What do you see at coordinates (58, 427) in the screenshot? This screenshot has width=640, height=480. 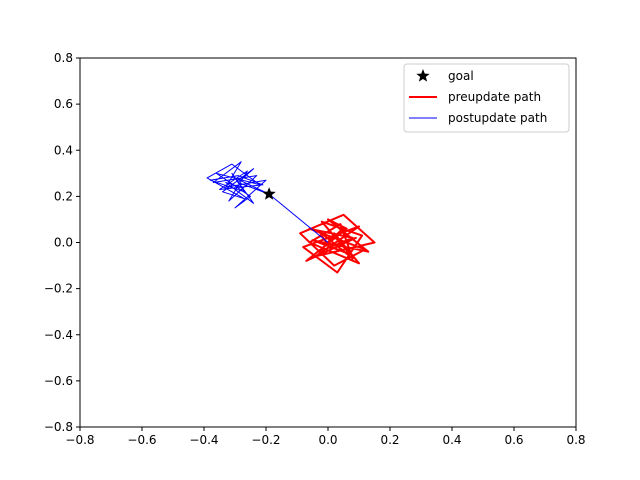 I see `y-tick-label: −0.8` at bounding box center [58, 427].